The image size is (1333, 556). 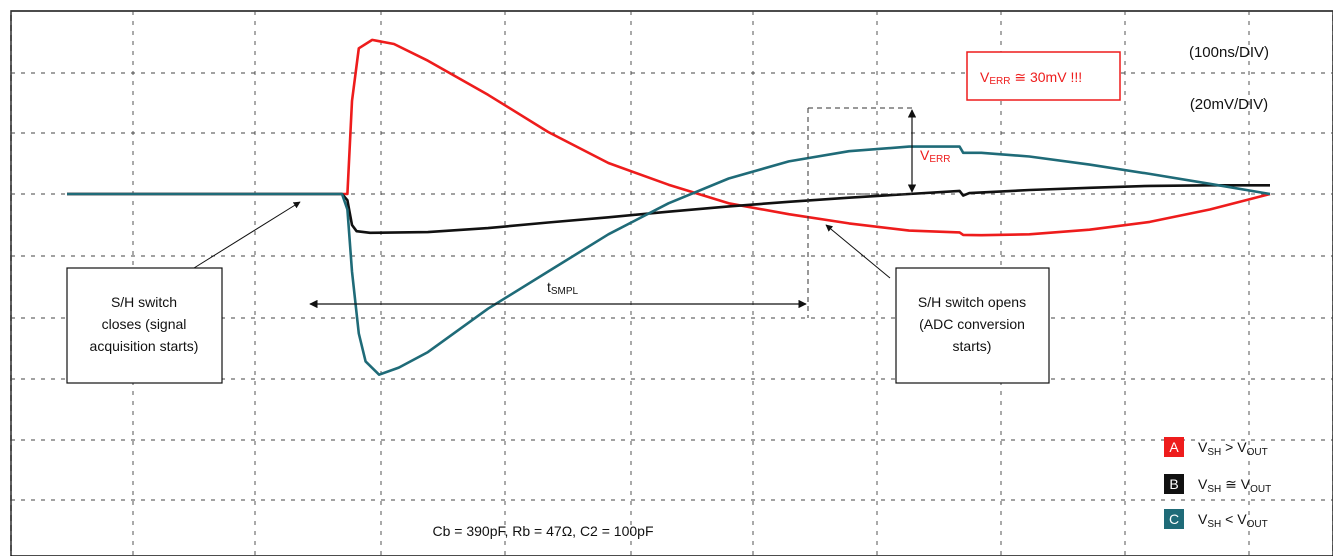 I want to click on legend-key-a: A, so click(x=1174, y=447).